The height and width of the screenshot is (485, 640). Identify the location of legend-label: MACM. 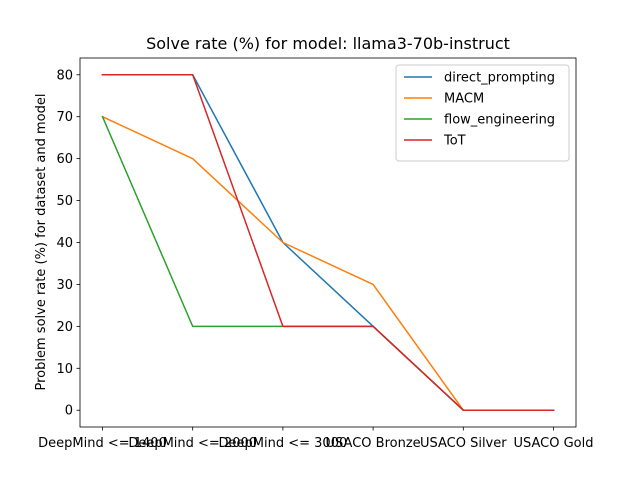
(464, 99).